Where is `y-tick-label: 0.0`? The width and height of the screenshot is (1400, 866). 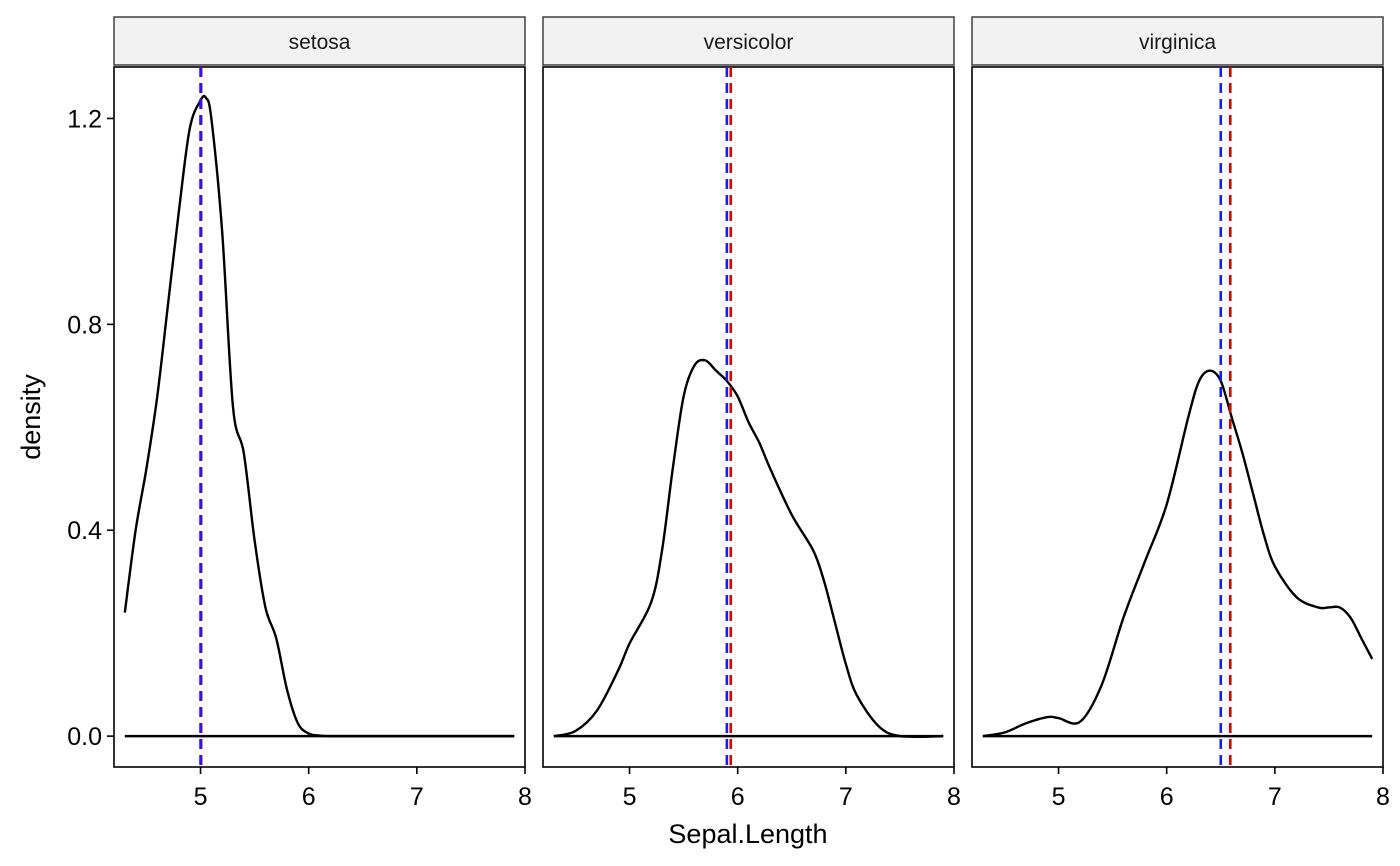 y-tick-label: 0.0 is located at coordinates (84, 737).